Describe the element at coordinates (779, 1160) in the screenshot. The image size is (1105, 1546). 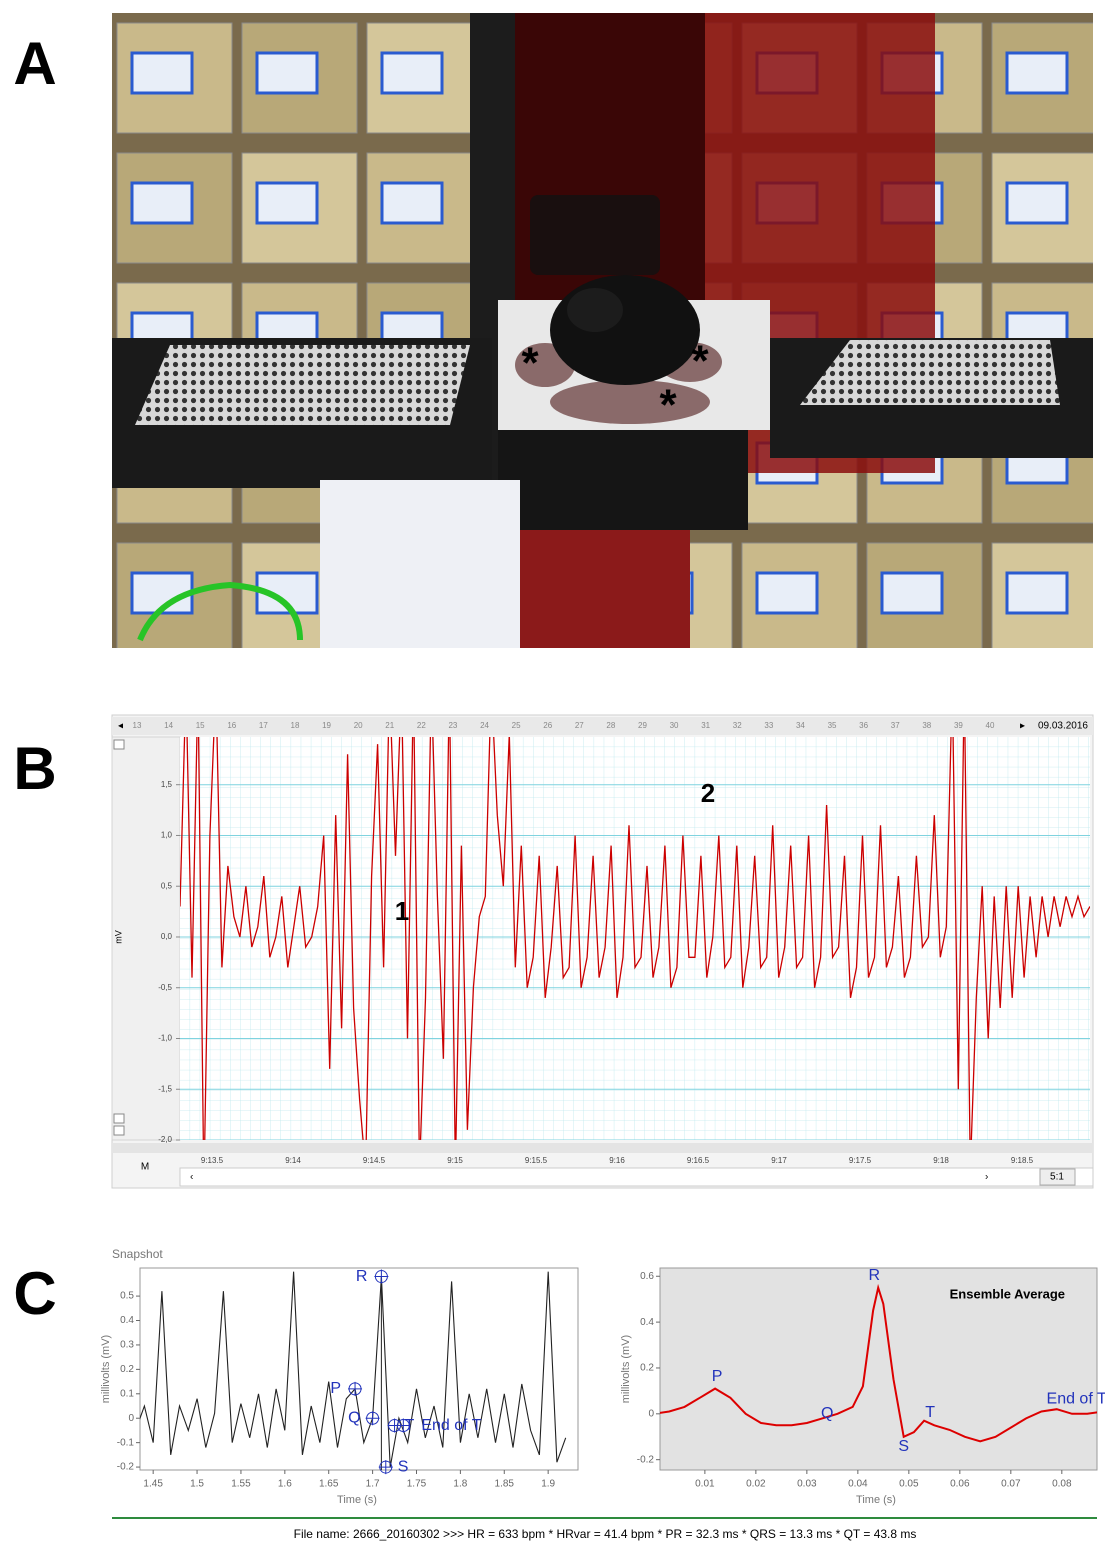
I see `x-tick-label: 9:17` at that location.